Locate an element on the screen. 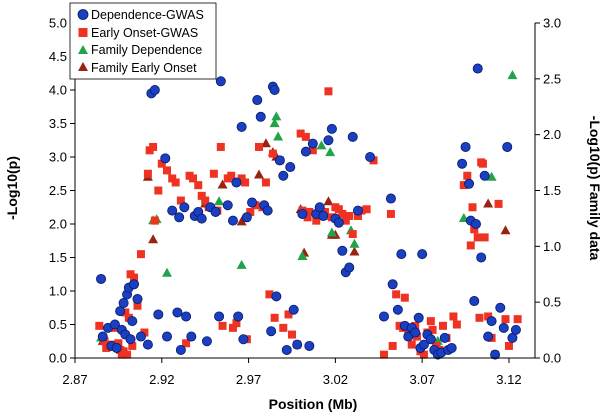 Image resolution: width=600 pixels, height=416 pixels. y-tick-label: 3.0 is located at coordinates (58, 157).